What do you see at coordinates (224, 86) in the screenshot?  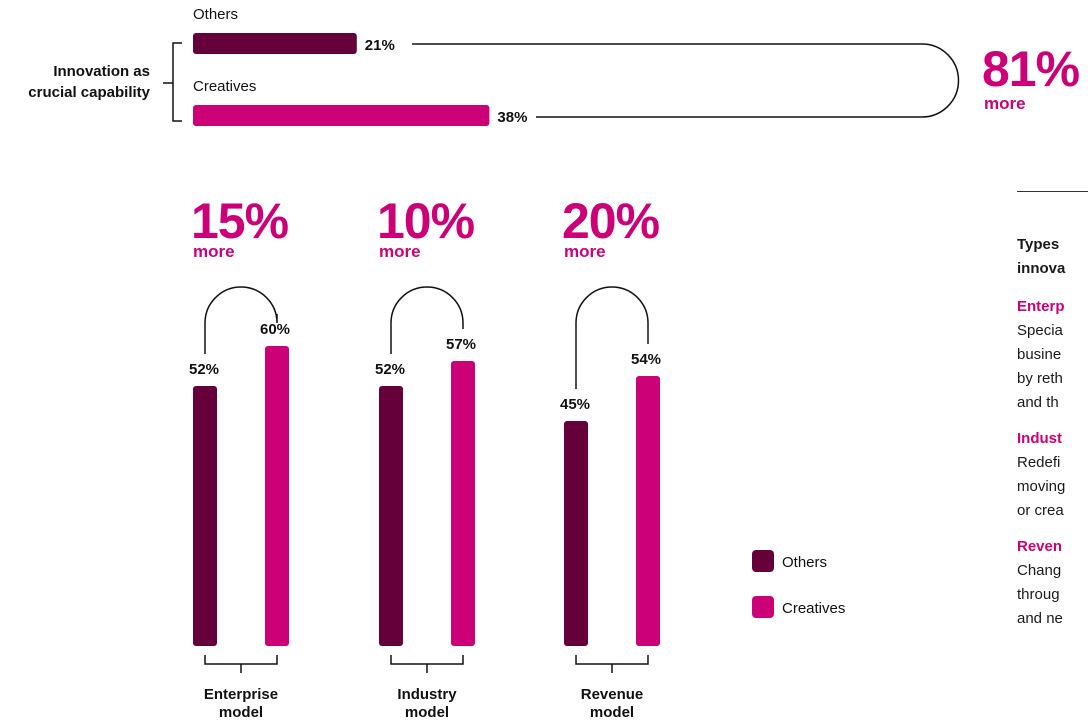 I see `top-creatives-label: Creatives` at bounding box center [224, 86].